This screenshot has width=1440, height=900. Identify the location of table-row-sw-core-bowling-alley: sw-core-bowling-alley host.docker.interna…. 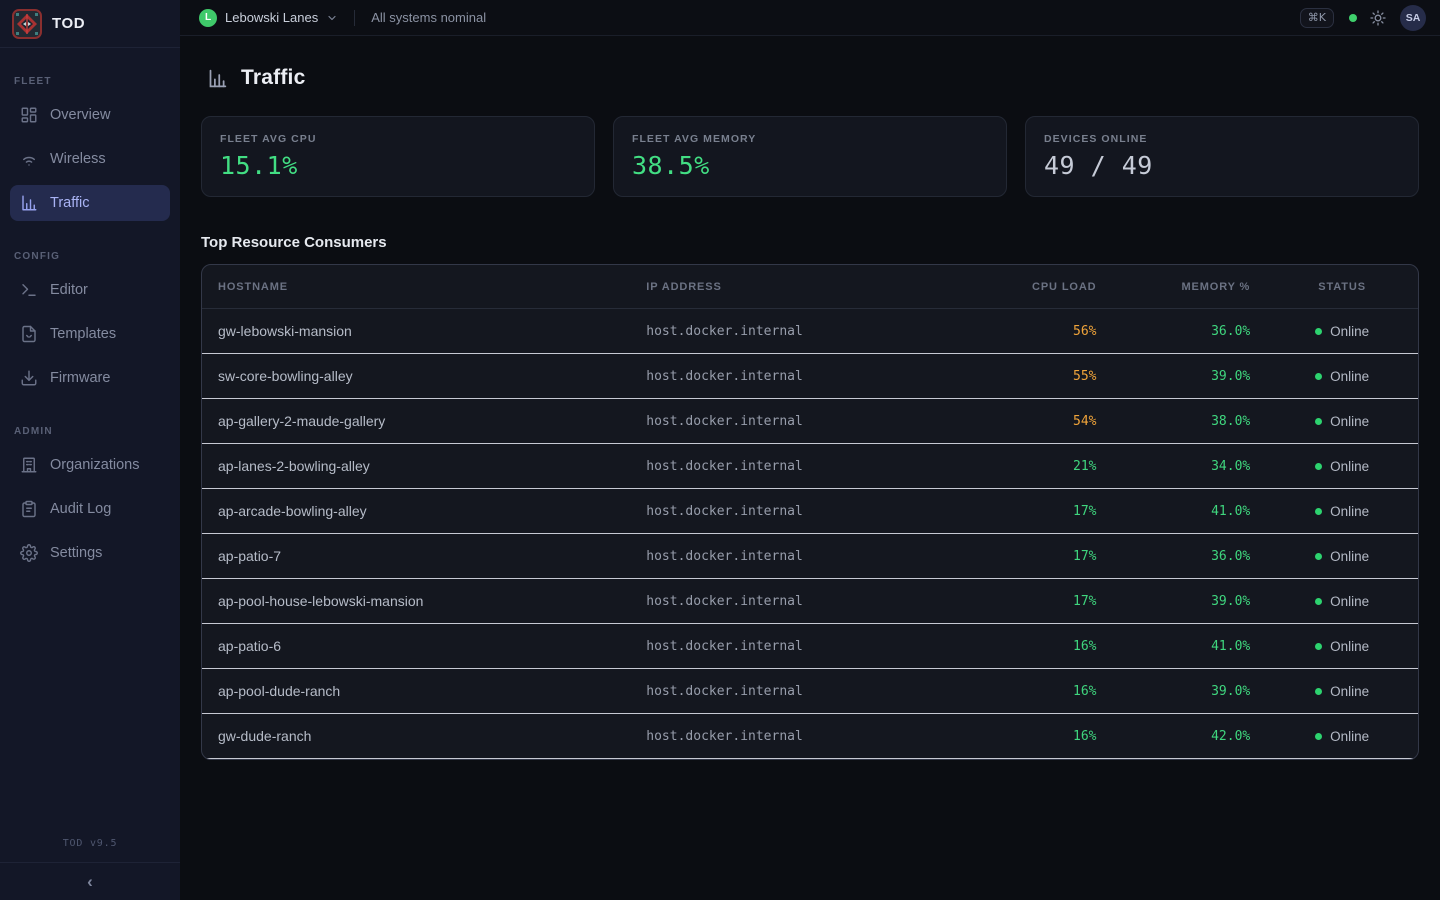
(810, 376).